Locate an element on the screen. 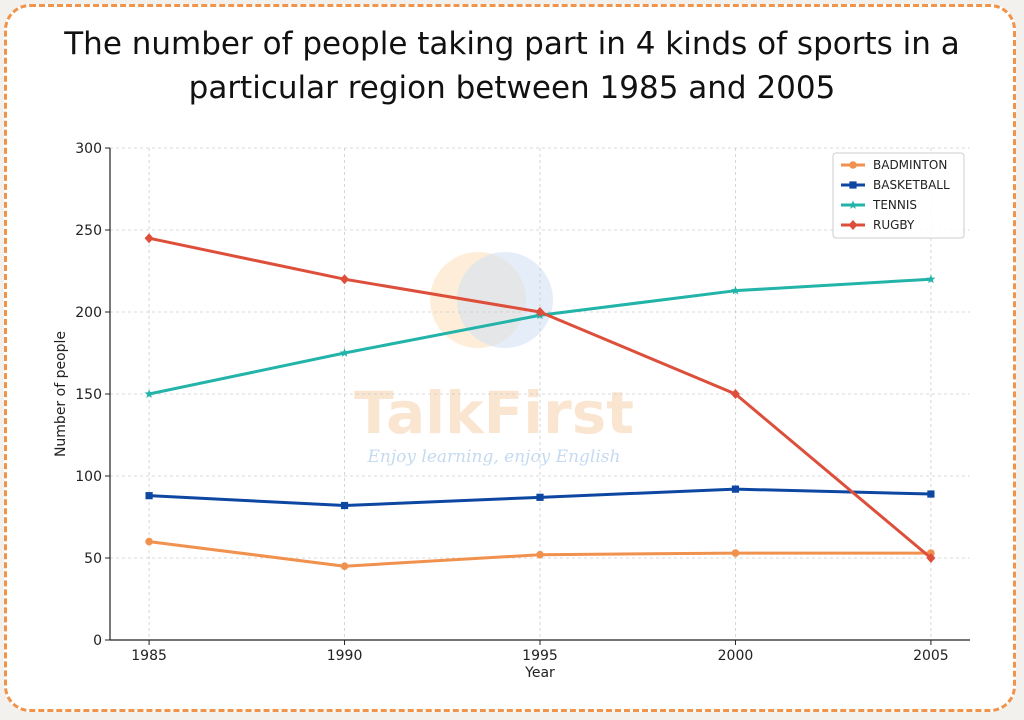 This screenshot has height=720, width=1024. y-tick-label: 100 is located at coordinates (88, 477).